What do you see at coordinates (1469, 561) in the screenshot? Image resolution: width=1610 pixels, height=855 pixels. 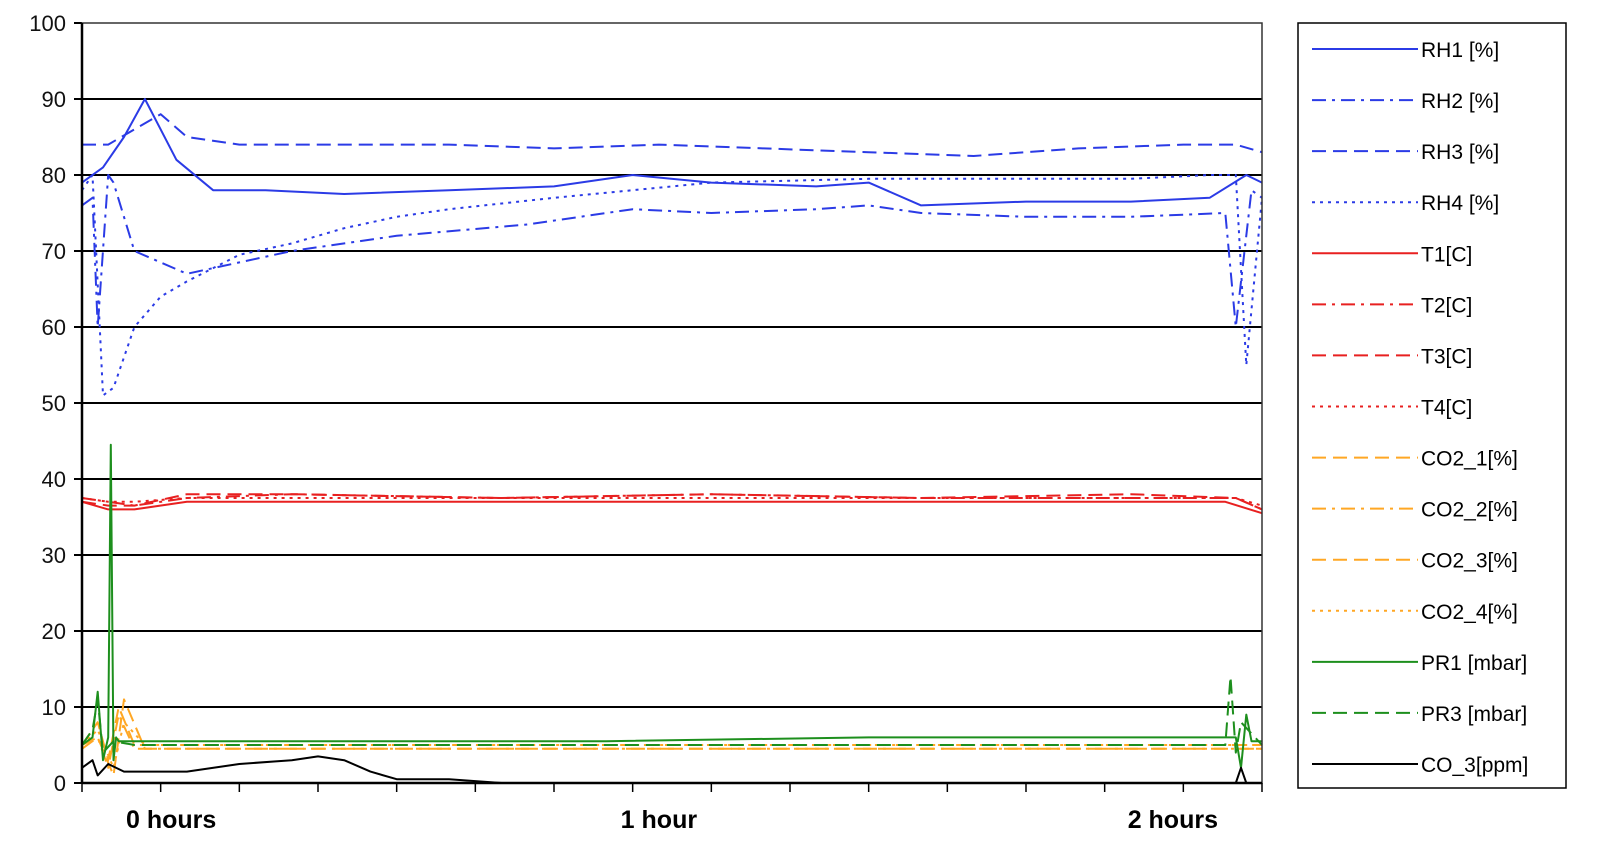 I see `legend-label: CO2_3[%]` at bounding box center [1469, 561].